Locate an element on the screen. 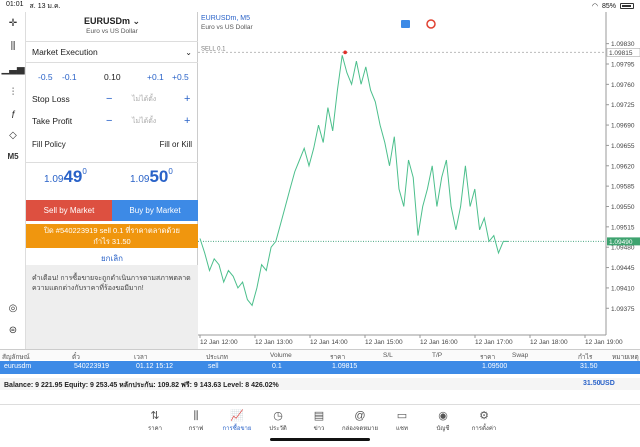  volume-plus-01: +0.1 is located at coordinates (155, 77).